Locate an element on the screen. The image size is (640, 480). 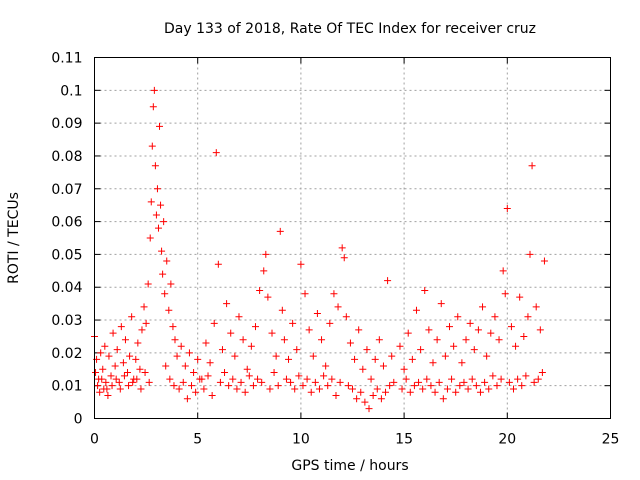
y-tick-label: 0.01 is located at coordinates (66, 387).